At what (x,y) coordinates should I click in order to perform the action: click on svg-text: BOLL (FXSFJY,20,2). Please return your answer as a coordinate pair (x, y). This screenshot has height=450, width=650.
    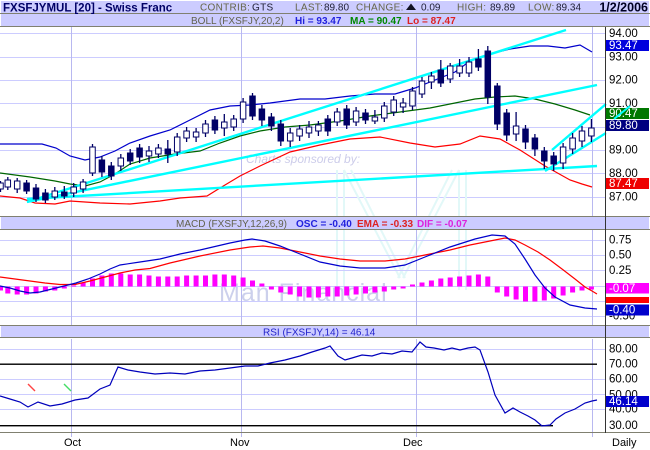
    Looking at the image, I should click on (237, 21).